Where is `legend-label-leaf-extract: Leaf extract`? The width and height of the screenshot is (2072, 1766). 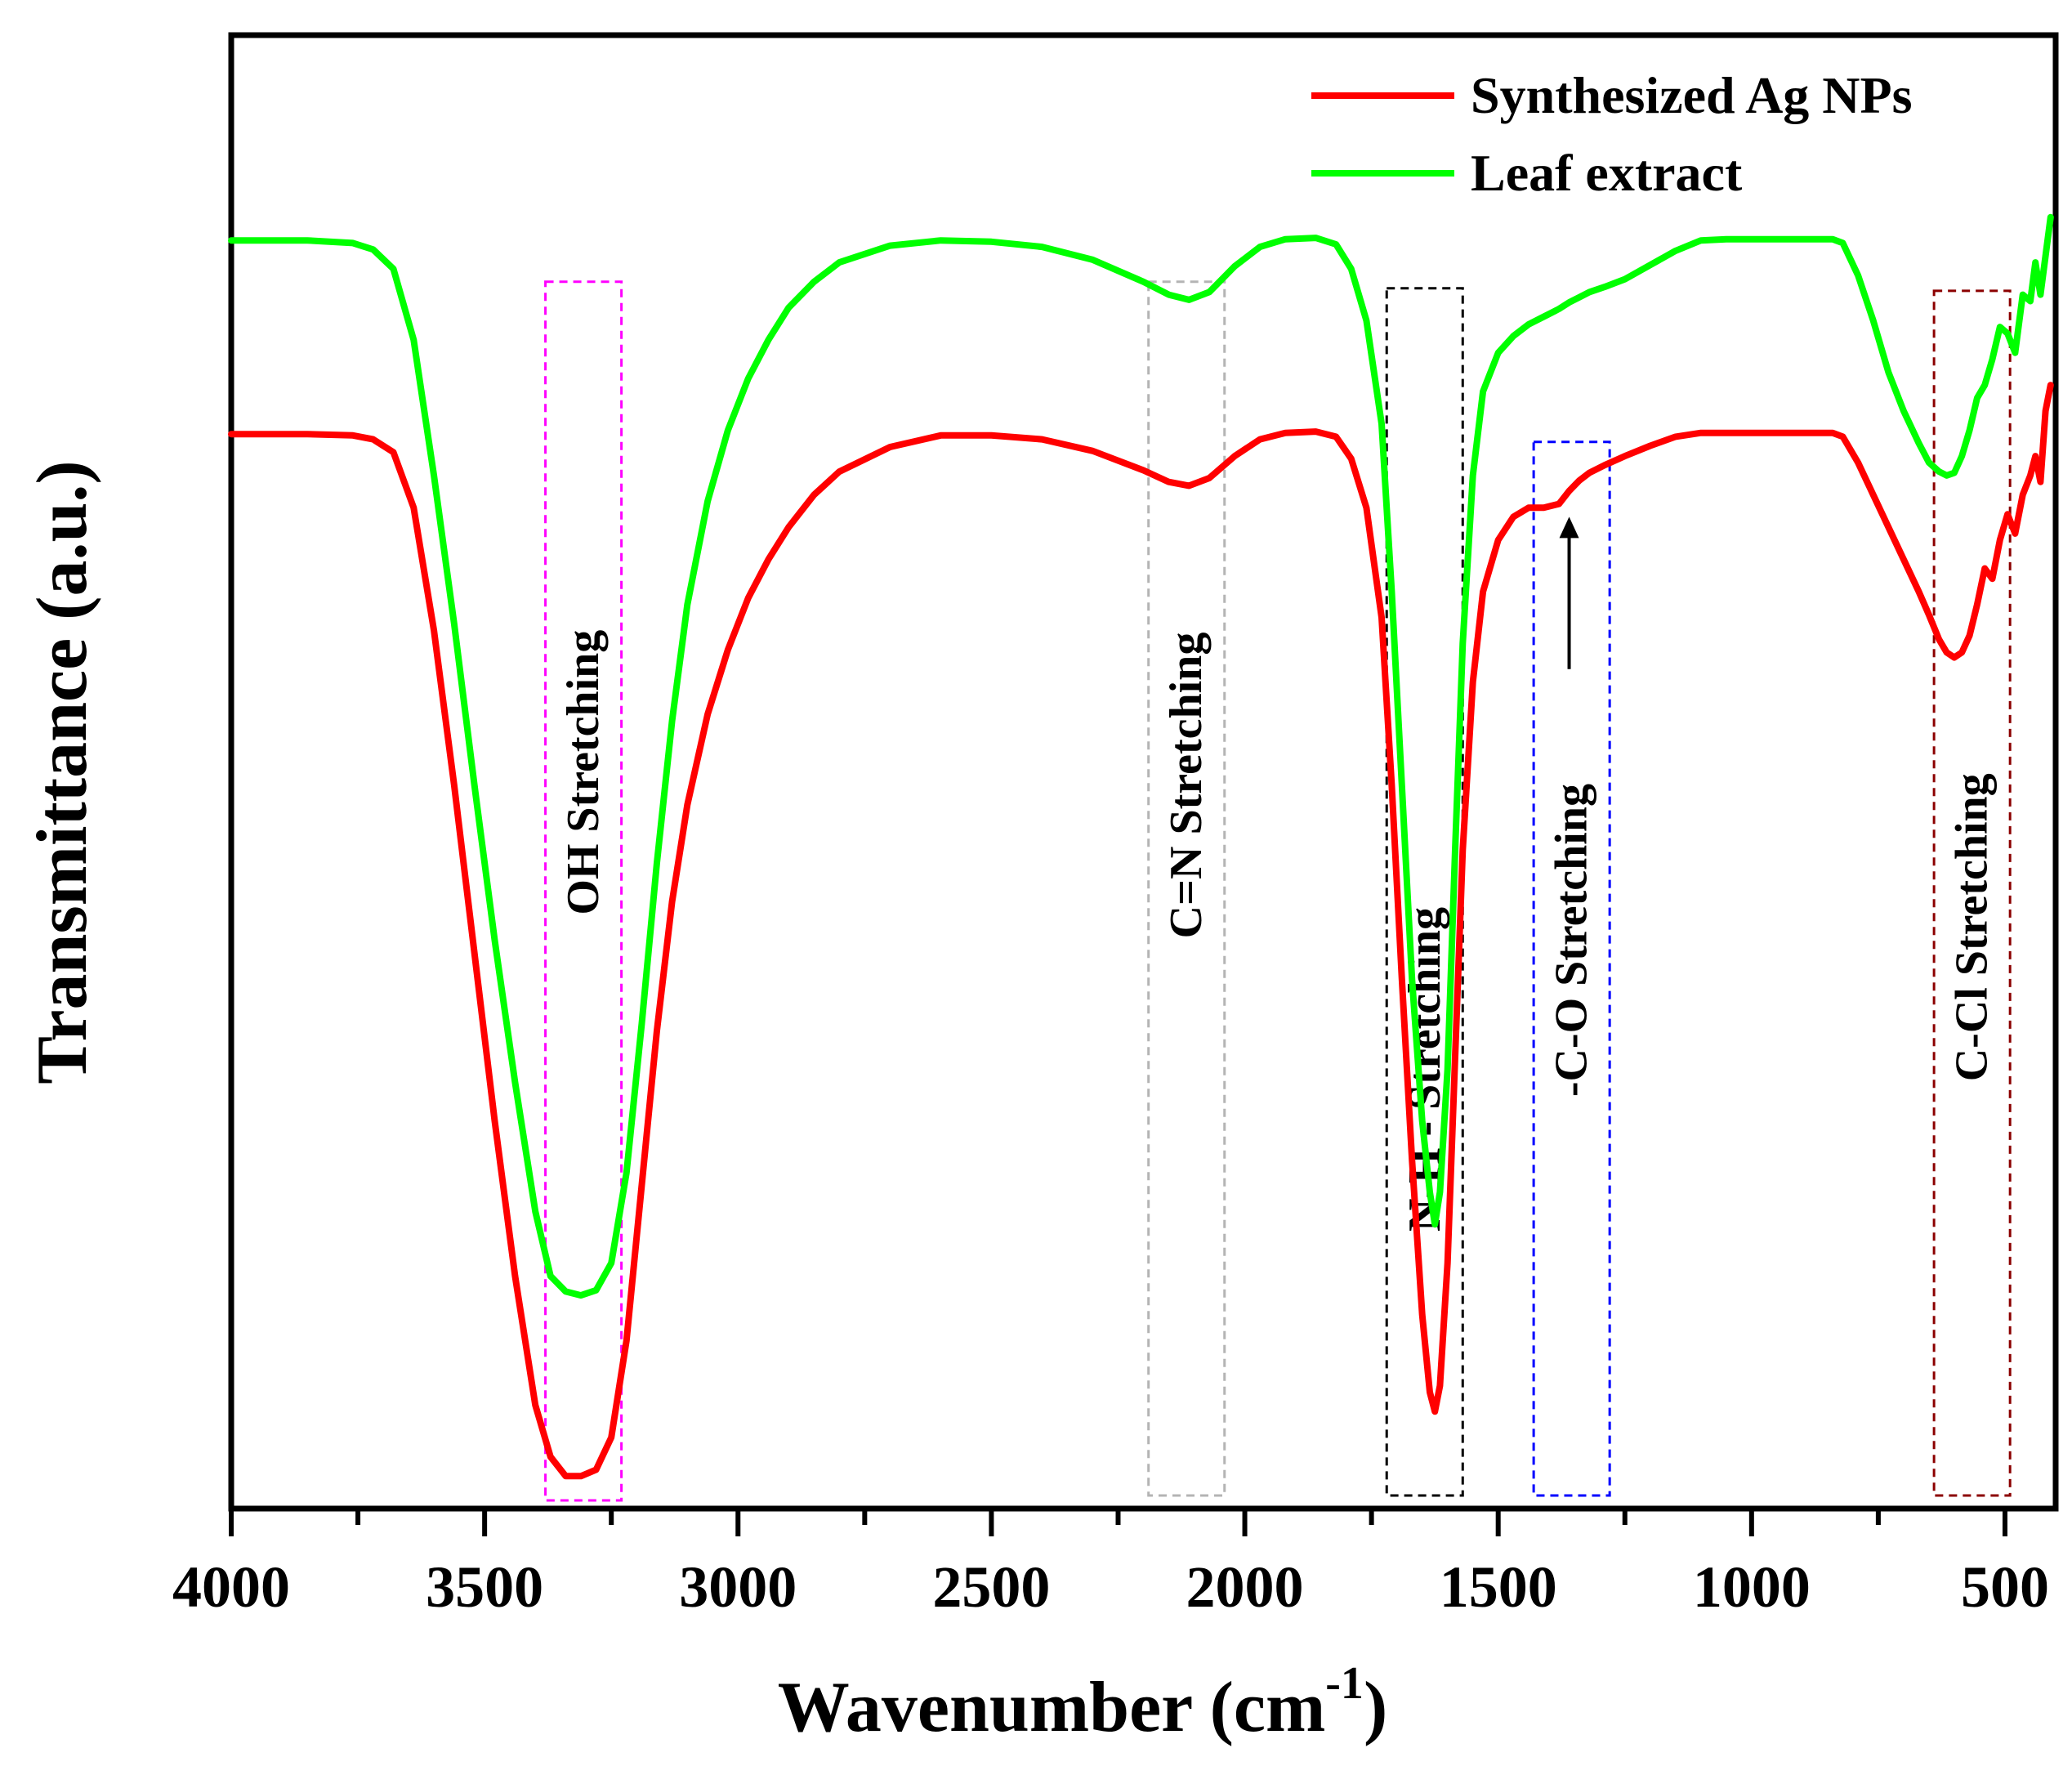
legend-label-leaf-extract: Leaf extract is located at coordinates (1607, 173).